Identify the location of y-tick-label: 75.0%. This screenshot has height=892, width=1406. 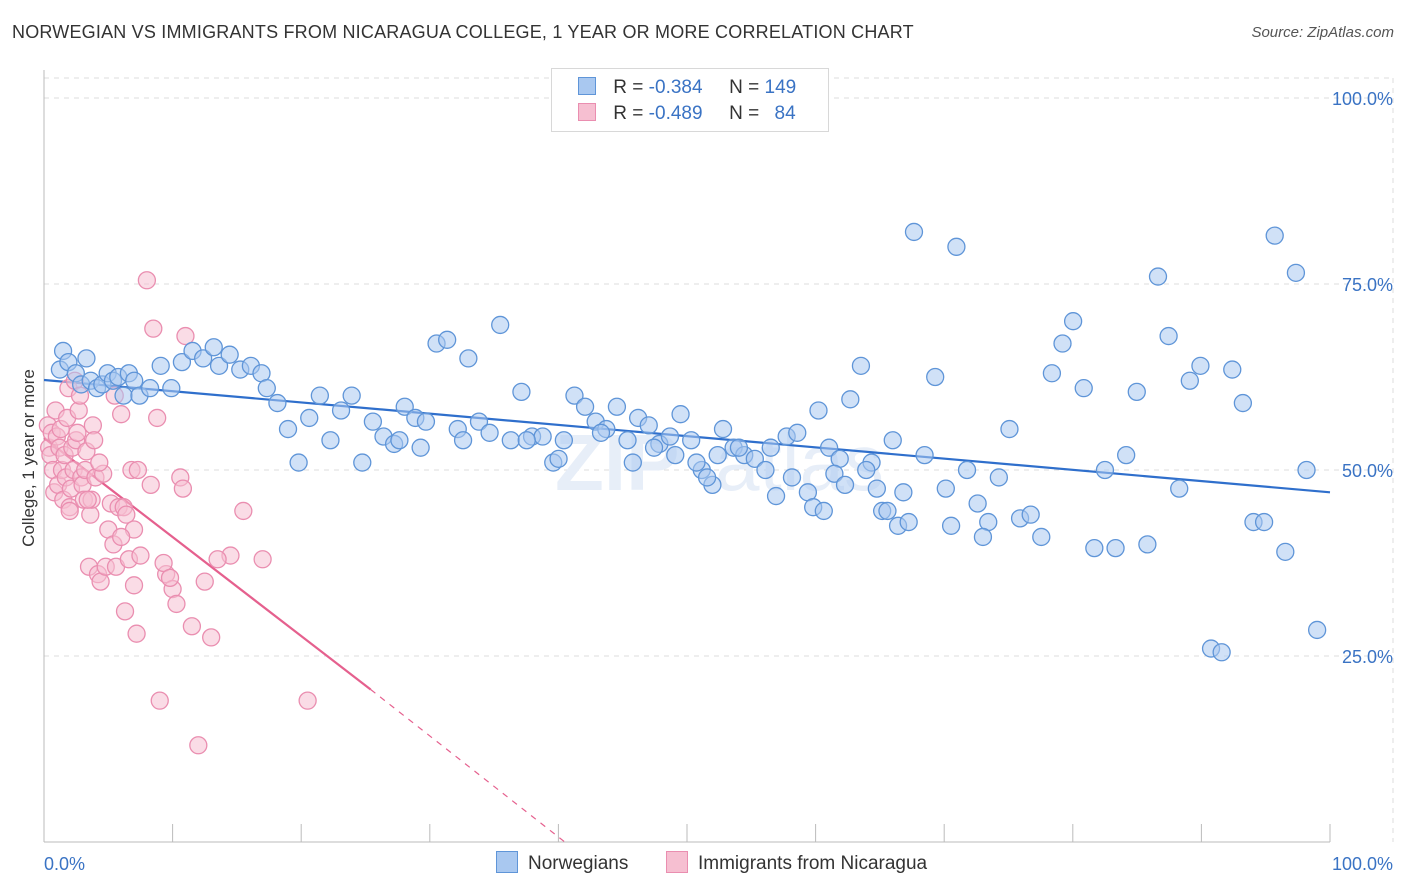
(1367, 285).